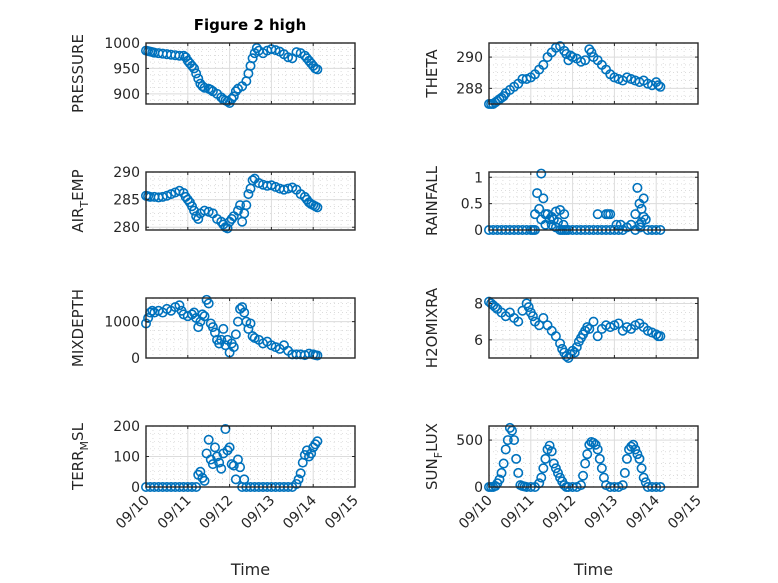  I want to click on x-tick-label: 09/12, so click(560, 513).